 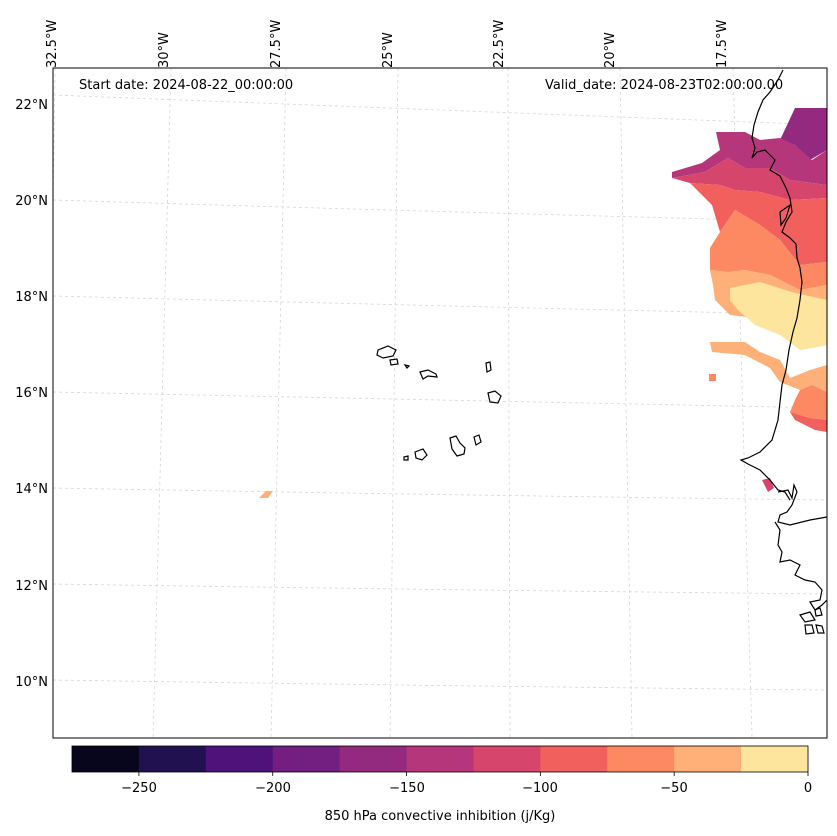 I want to click on cin-band-minus125, so click(x=749, y=179).